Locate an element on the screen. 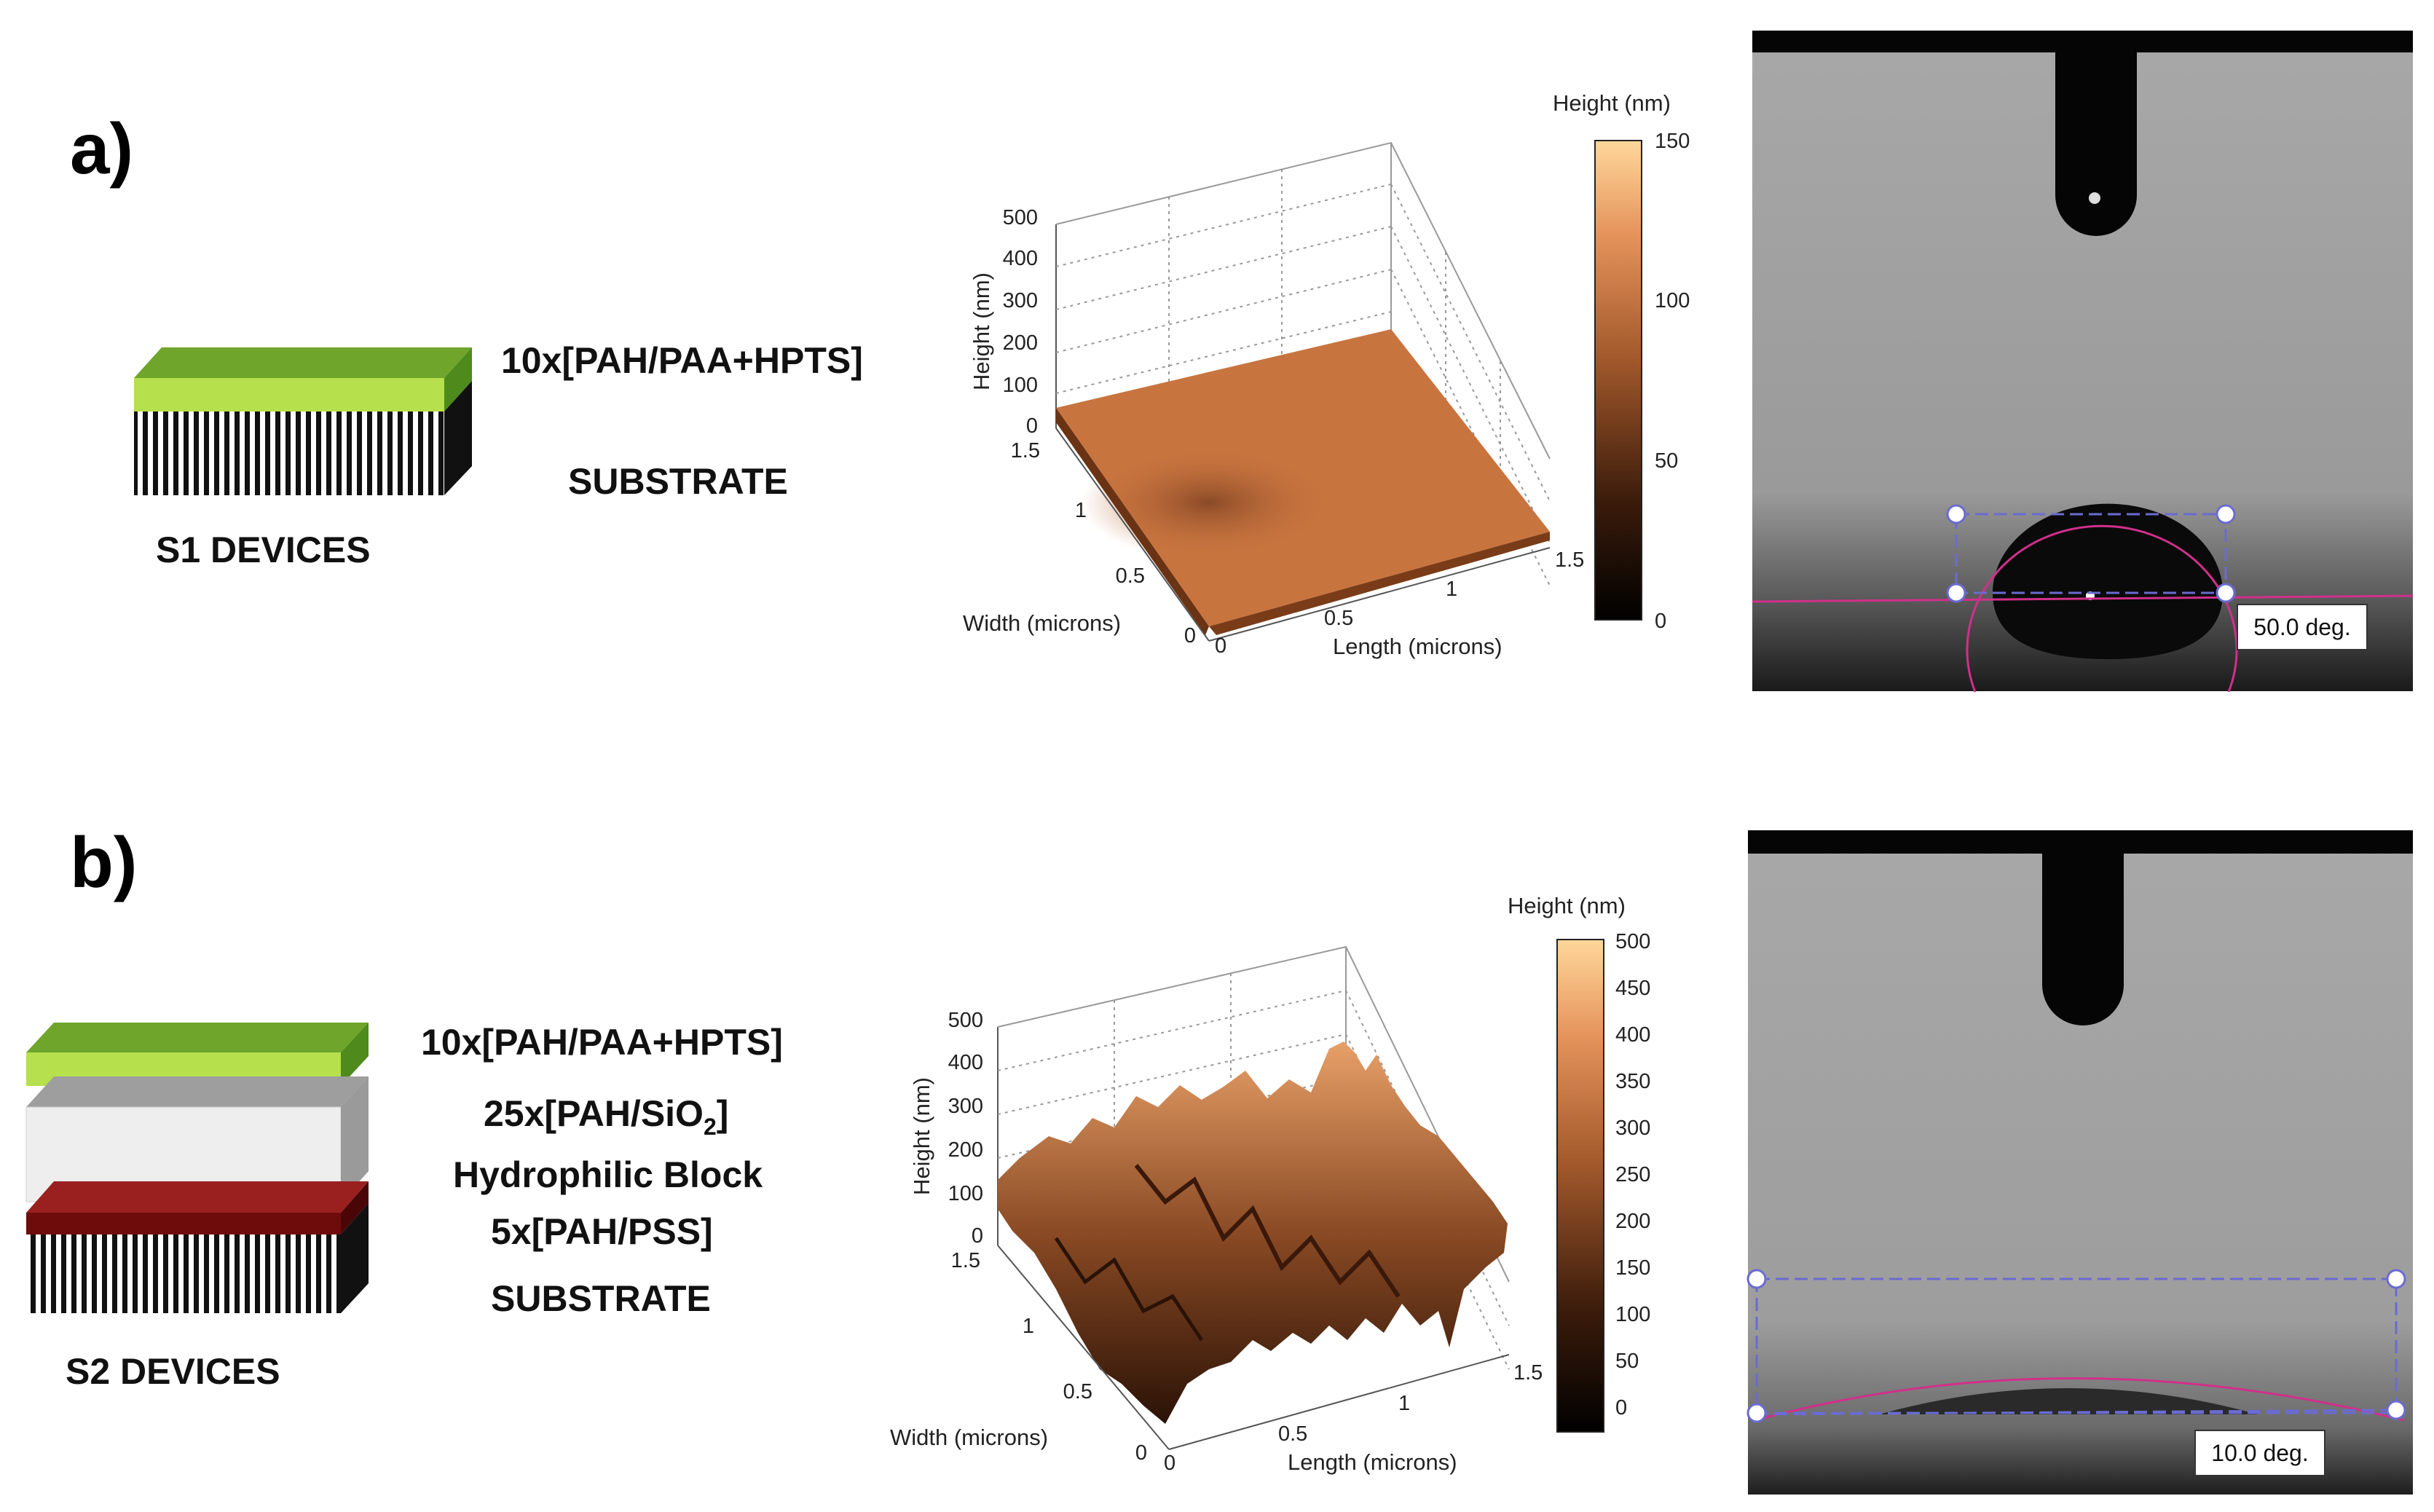  afm-surface-edge-left-a is located at coordinates (1132, 521).